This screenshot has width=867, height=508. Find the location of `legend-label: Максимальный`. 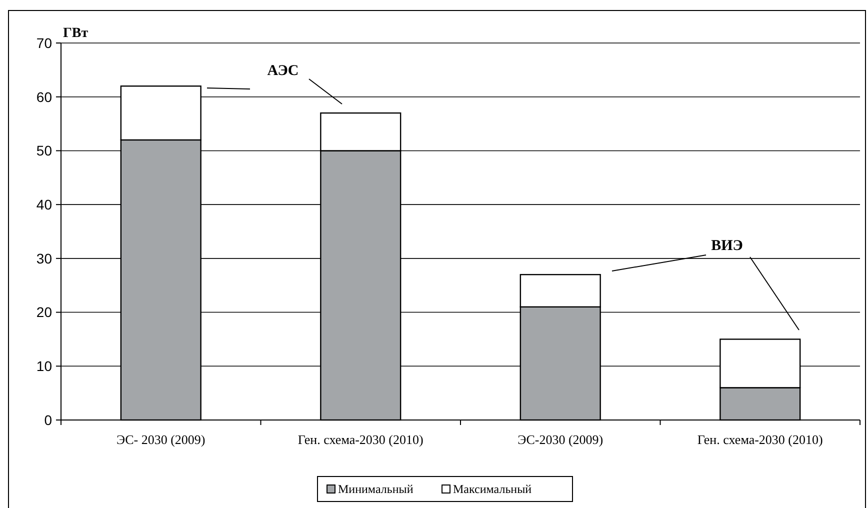

legend-label: Максимальный is located at coordinates (492, 489).